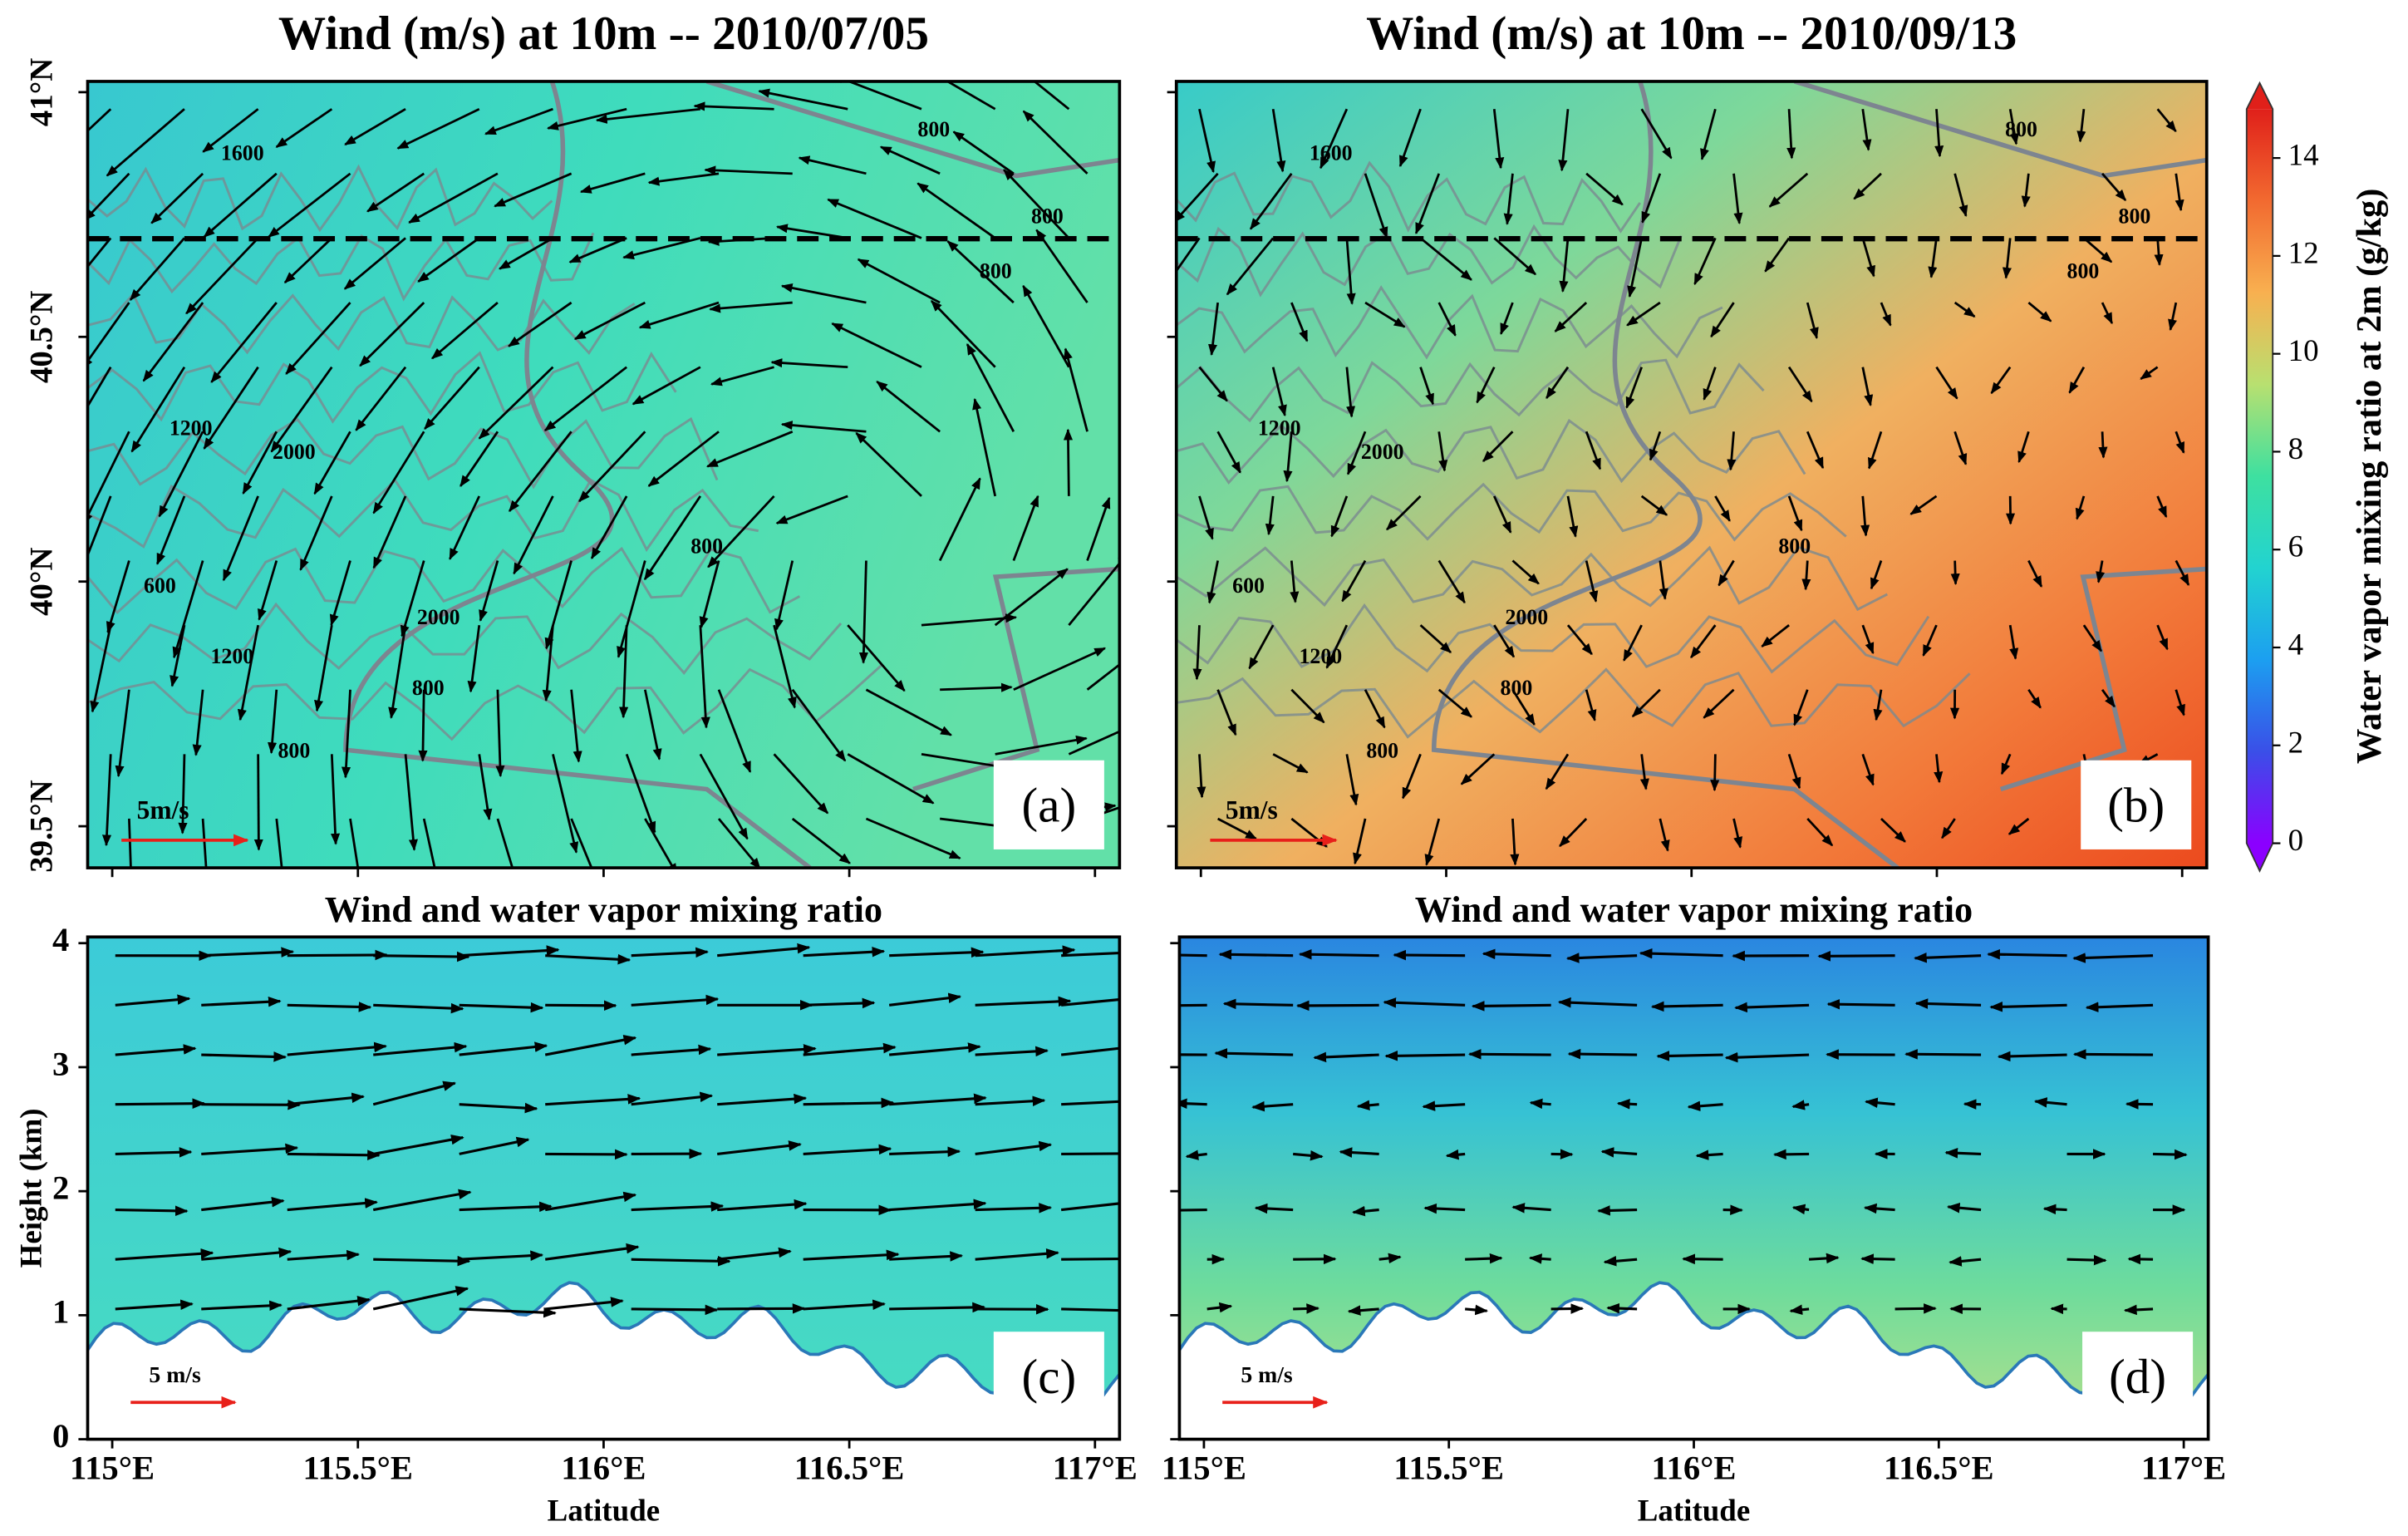 This screenshot has width=2408, height=1536. Describe the element at coordinates (2137, 1376) in the screenshot. I see `panel-label: (d)` at that location.